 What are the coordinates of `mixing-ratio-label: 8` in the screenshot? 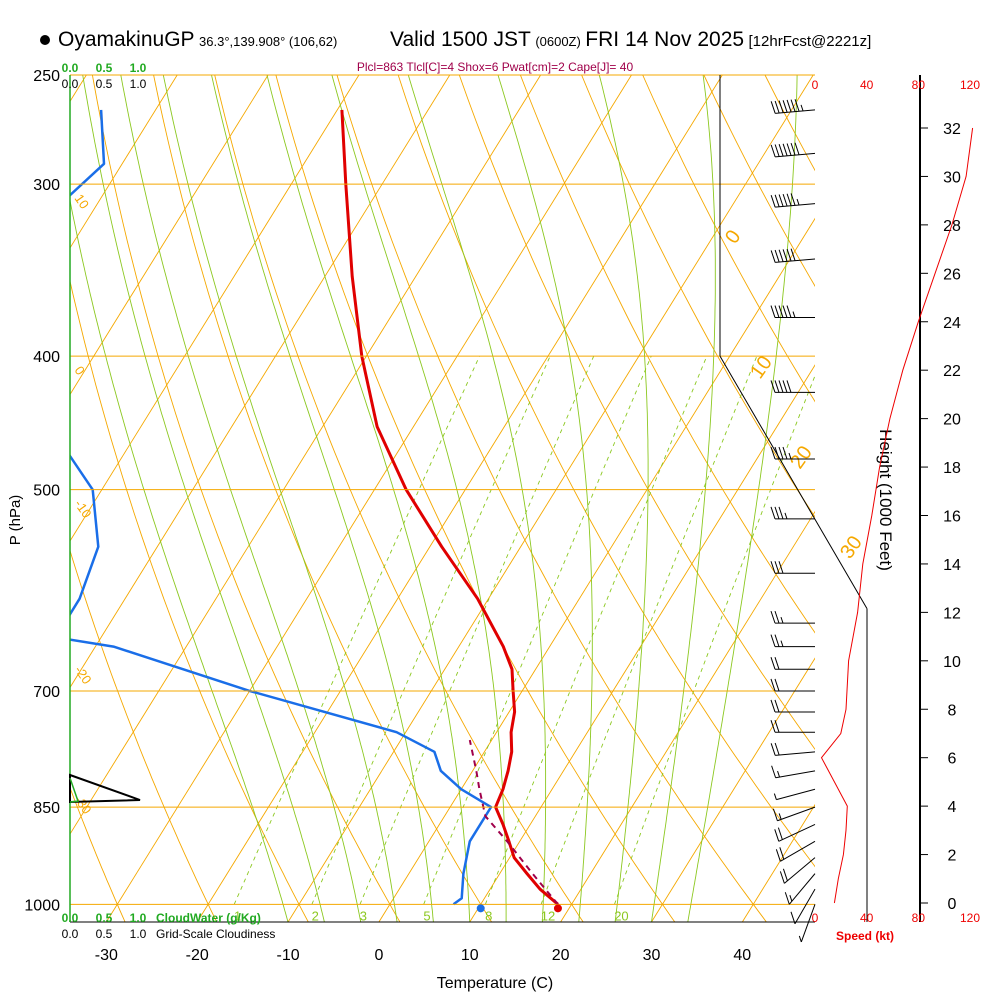 It's located at (488, 915).